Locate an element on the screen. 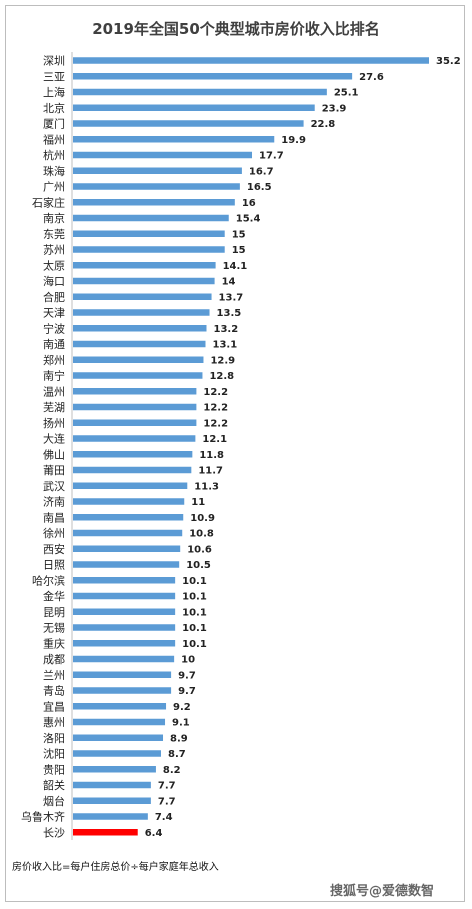  value-label: 11.8 is located at coordinates (211, 455).